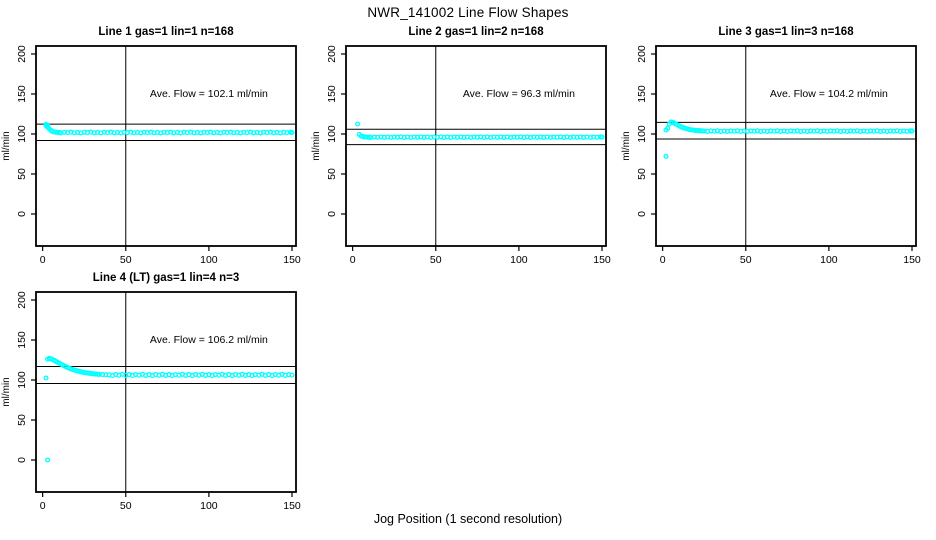 The height and width of the screenshot is (540, 936). Describe the element at coordinates (209, 94) in the screenshot. I see `ave-flow-annotation: Ave. Flow = 102.1 ml/min` at that location.